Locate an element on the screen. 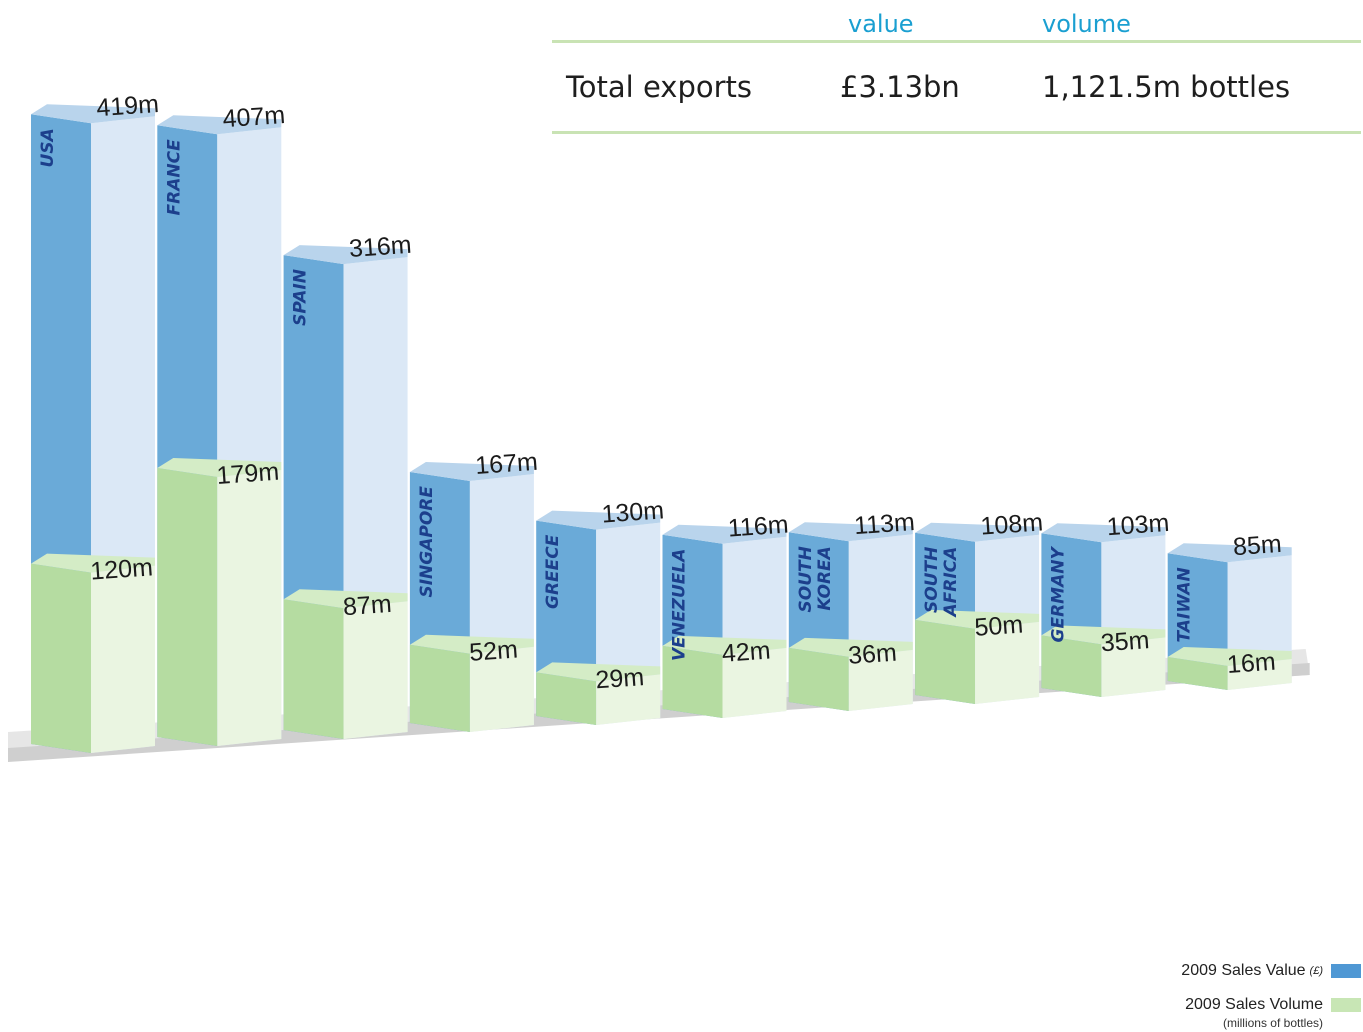 This screenshot has width=1363, height=1032. value-label-venezuela: 116m is located at coordinates (758, 526).